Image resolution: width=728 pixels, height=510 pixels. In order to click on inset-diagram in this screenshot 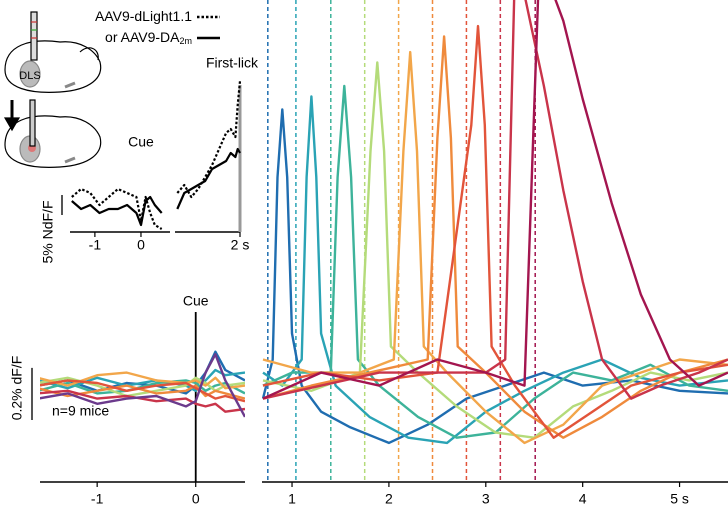, I will do `click(52, 89)`.